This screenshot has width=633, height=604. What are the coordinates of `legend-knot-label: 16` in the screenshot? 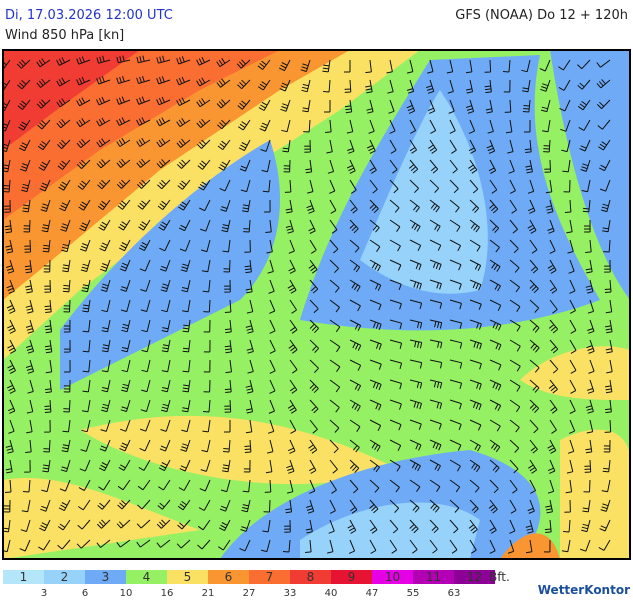 It's located at (167, 593).